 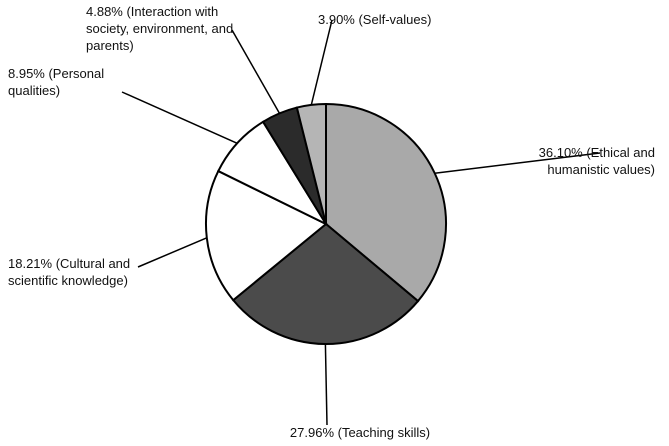 I want to click on slice-label-line: parents), so click(x=110, y=45).